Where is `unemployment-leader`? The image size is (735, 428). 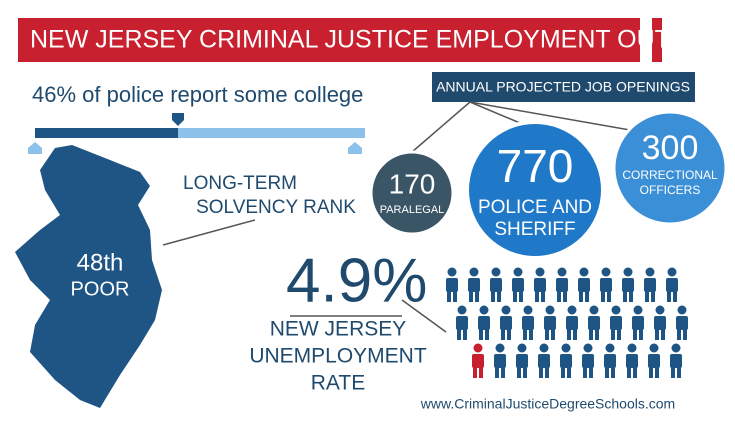
unemployment-leader is located at coordinates (424, 316).